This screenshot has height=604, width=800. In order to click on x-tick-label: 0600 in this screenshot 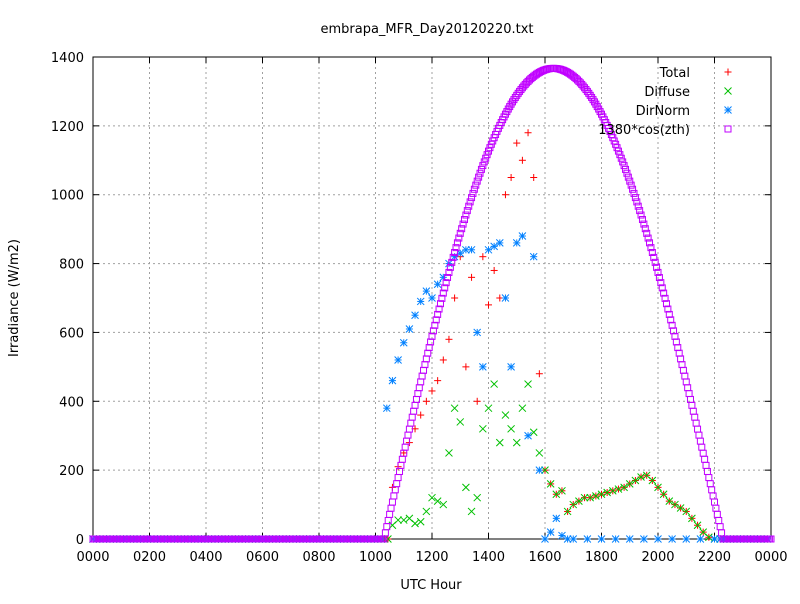, I will do `click(262, 557)`.